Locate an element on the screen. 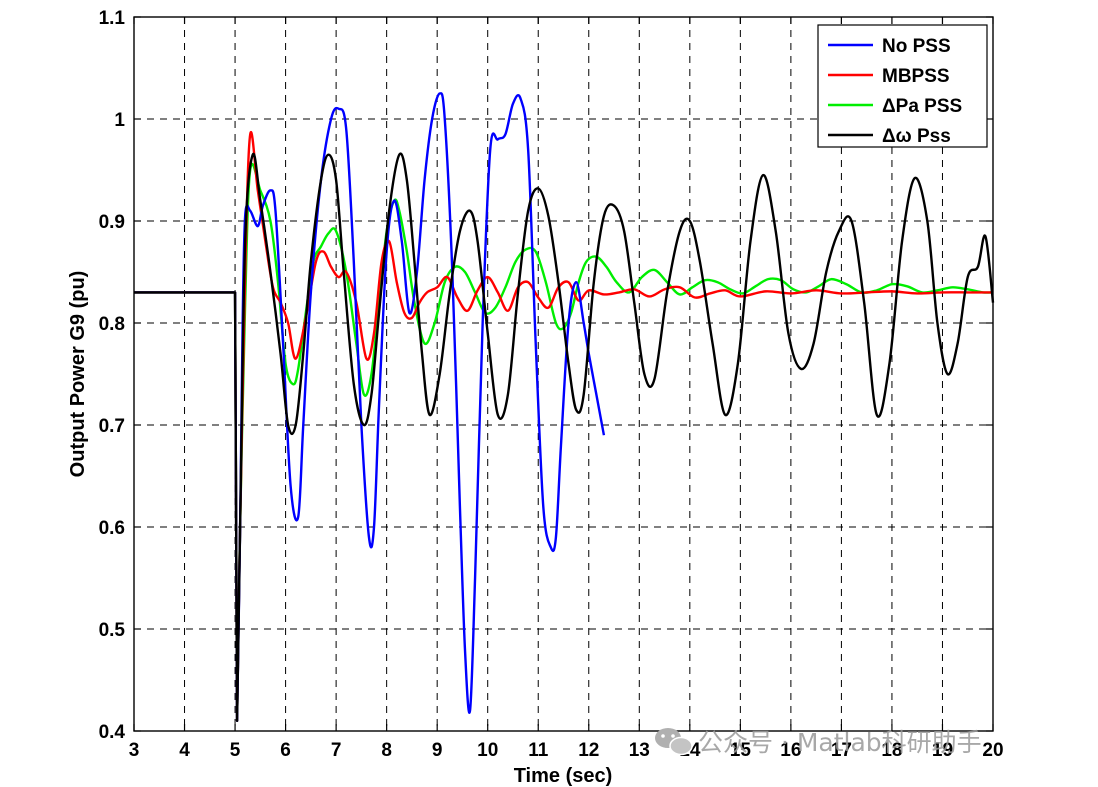  x-tick-label: 4 is located at coordinates (184, 750).